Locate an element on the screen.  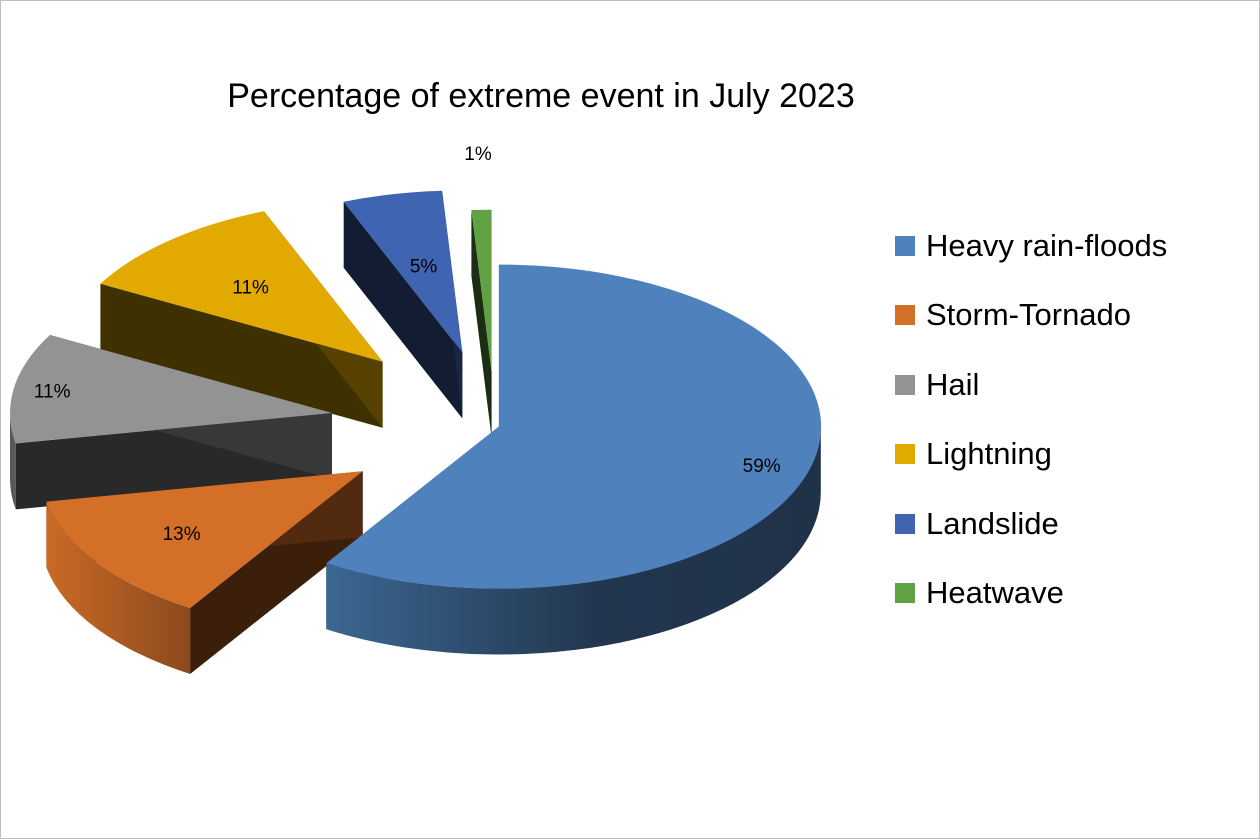
legend-label: Landslide is located at coordinates (992, 523).